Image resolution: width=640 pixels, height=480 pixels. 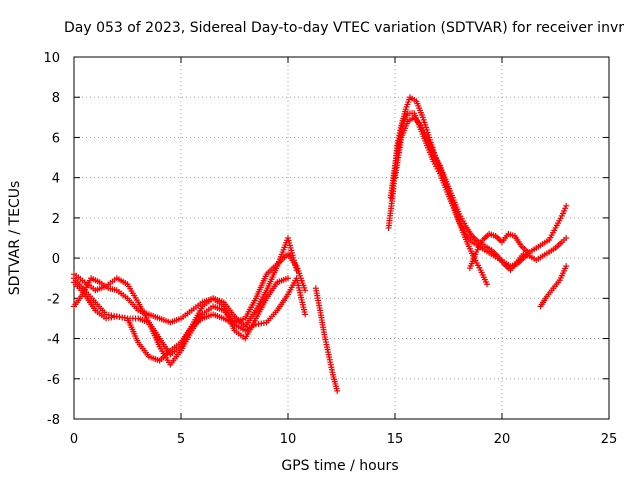 I want to click on x-tick-label: 0, so click(x=74, y=439).